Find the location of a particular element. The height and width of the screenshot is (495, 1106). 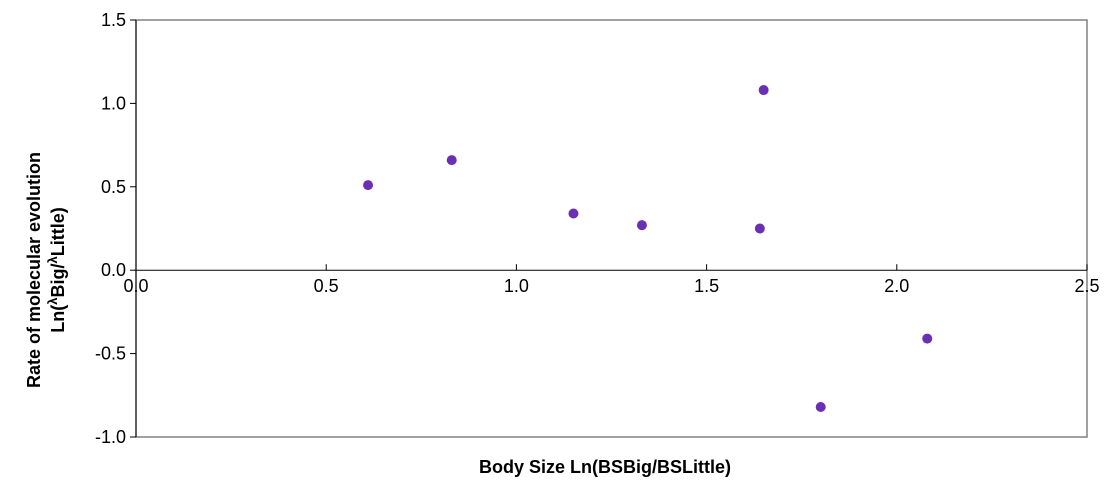

x-axis-ticks: 0.0 0.5 1.0 1.5 2.0 2.5 is located at coordinates (611, 280).